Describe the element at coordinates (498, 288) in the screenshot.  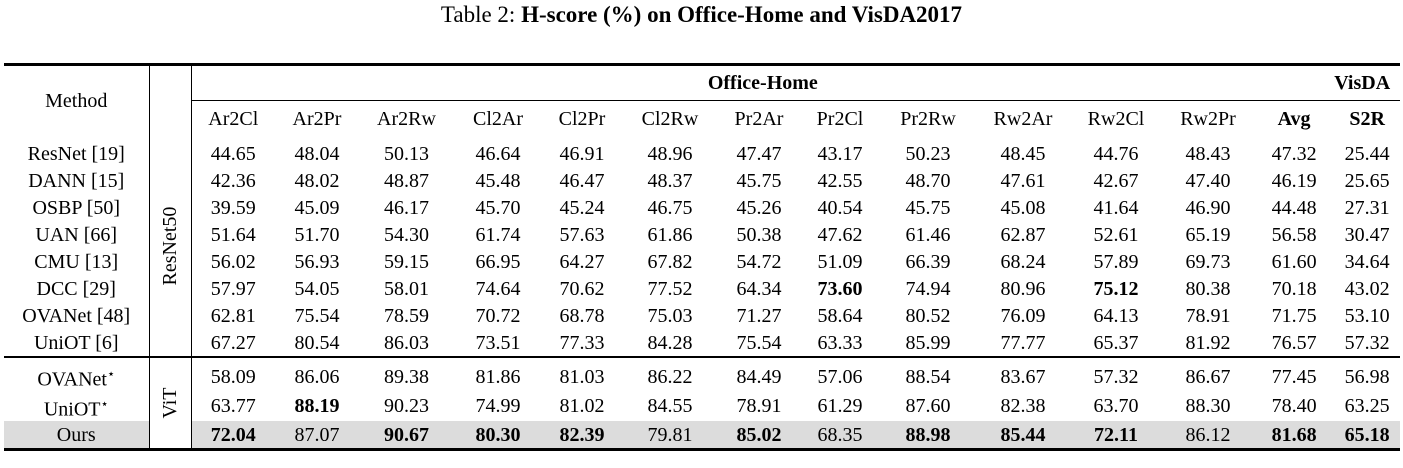
I see `value-cell: 74.64` at that location.